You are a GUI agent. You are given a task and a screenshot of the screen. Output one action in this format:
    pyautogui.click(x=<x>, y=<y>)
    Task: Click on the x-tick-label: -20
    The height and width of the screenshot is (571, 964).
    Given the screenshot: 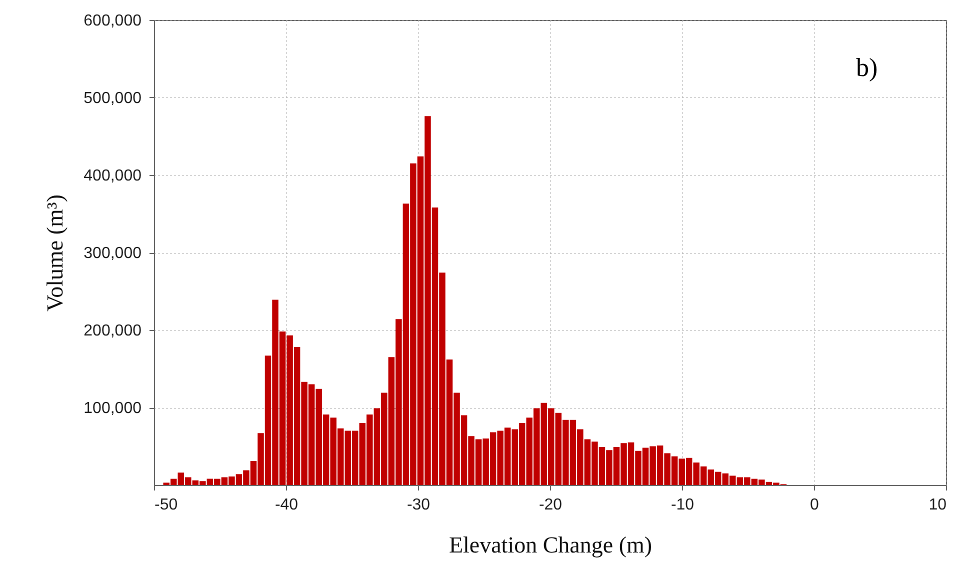 What is the action you would take?
    pyautogui.click(x=550, y=505)
    